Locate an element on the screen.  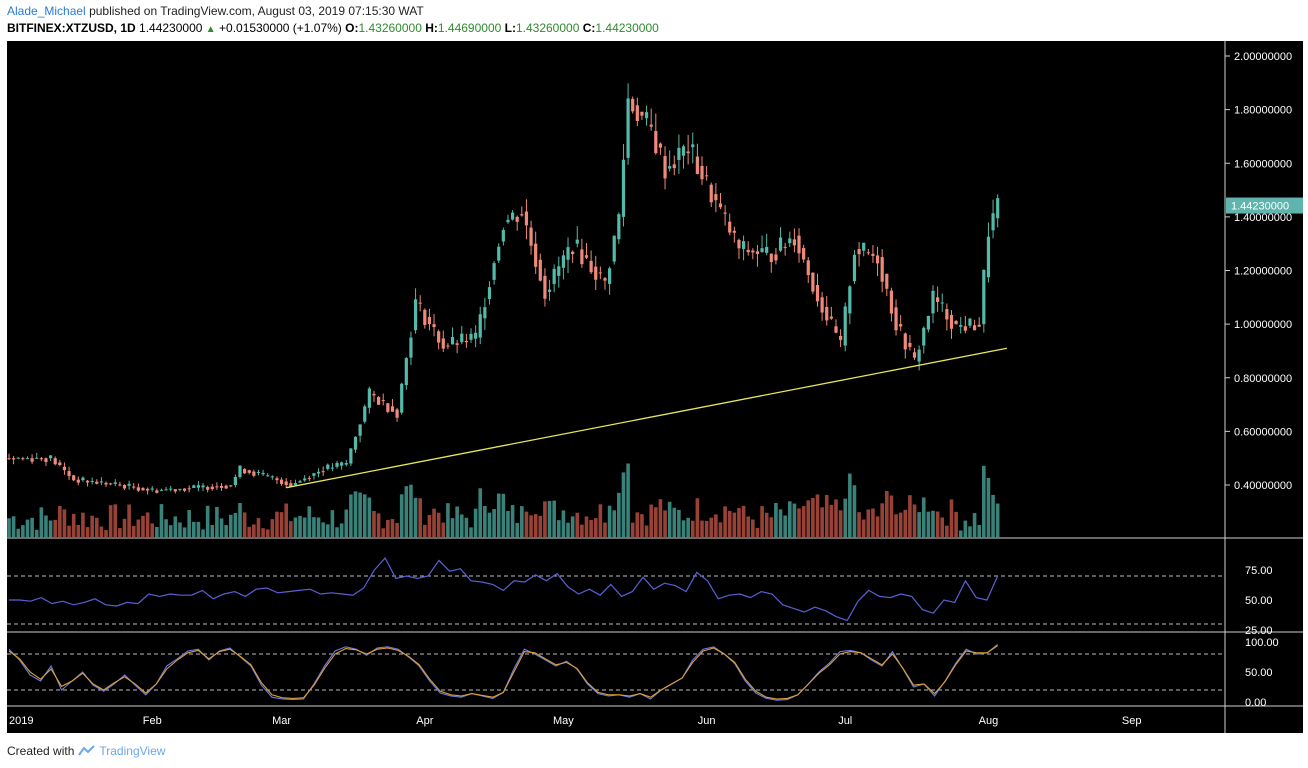
tradingview-brand: TradingView is located at coordinates (132, 751).